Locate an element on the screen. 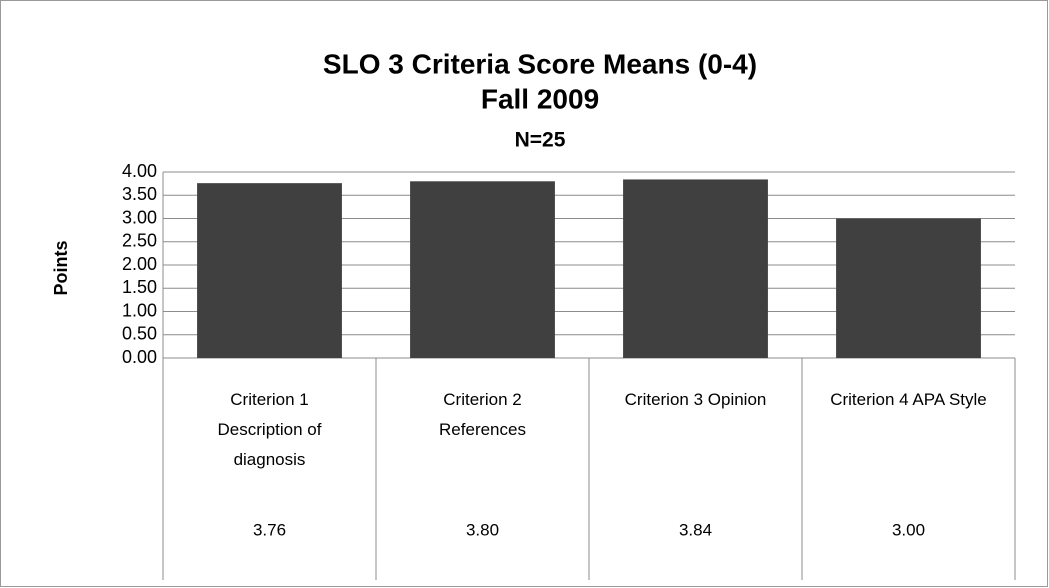 This screenshot has height=588, width=1049. category-cell: Criterion 4 APA Style is located at coordinates (908, 399).